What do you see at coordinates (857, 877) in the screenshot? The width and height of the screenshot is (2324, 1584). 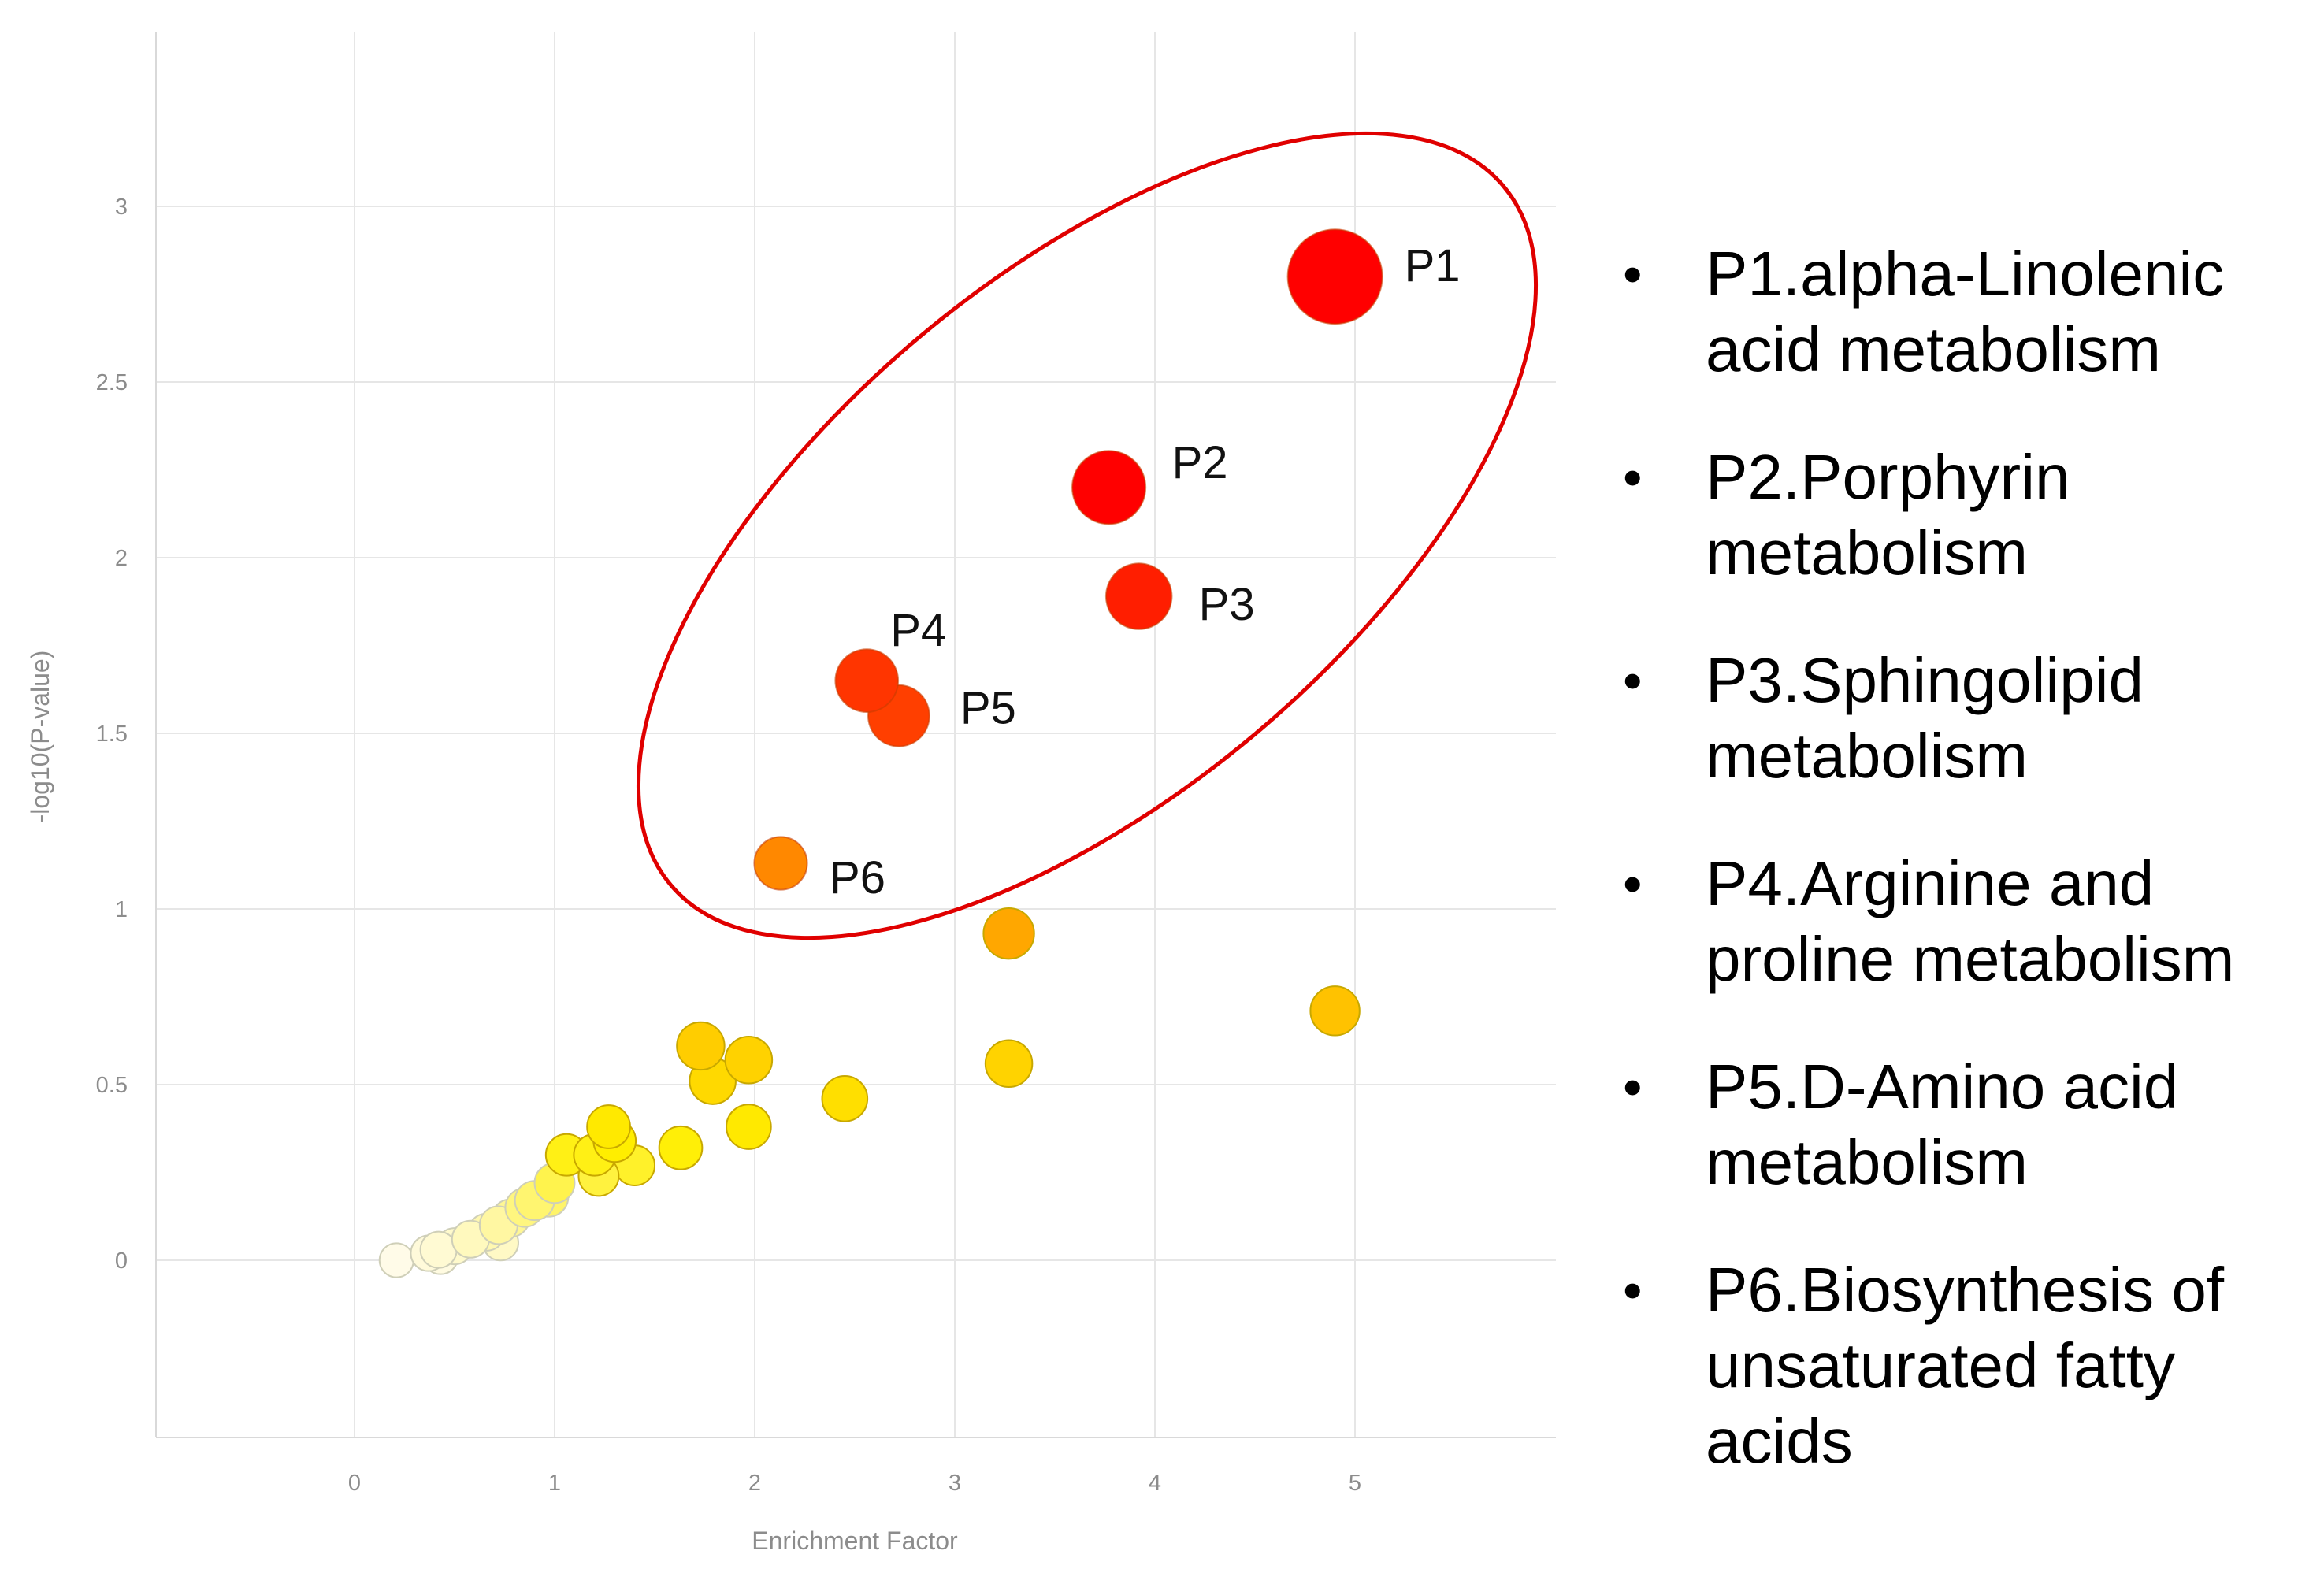 I see `point-label-p6: P6` at bounding box center [857, 877].